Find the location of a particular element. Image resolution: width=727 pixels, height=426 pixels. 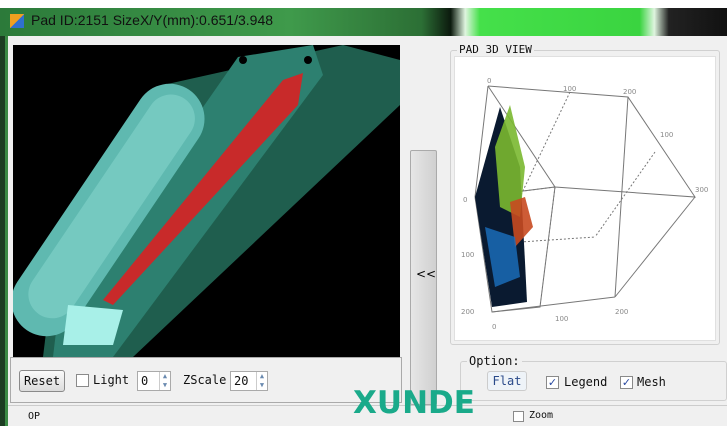

surface-peak is located at coordinates (510, 161).